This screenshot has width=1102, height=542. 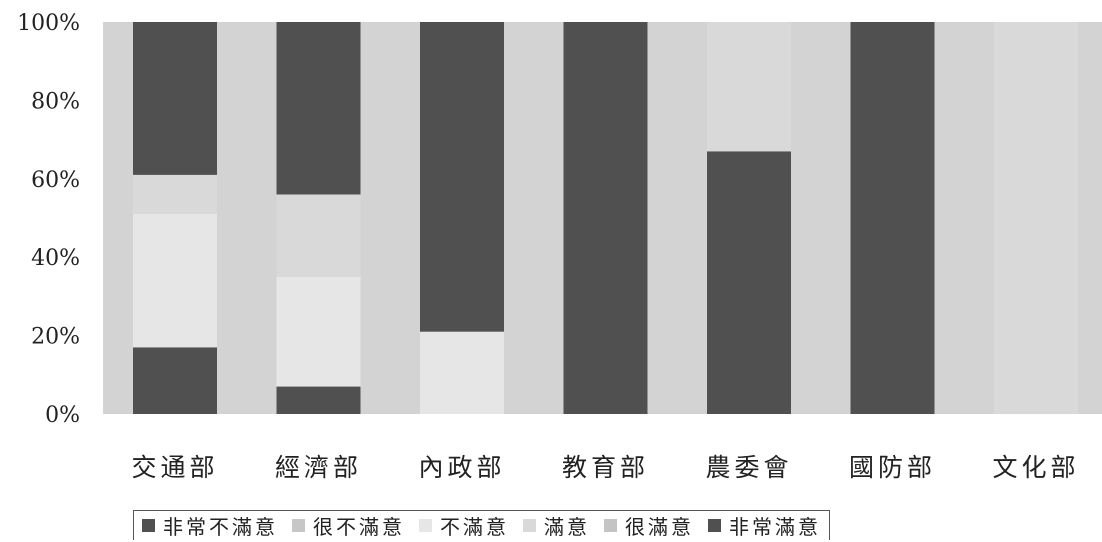 I want to click on x-category-label: 經濟部, so click(x=318, y=467).